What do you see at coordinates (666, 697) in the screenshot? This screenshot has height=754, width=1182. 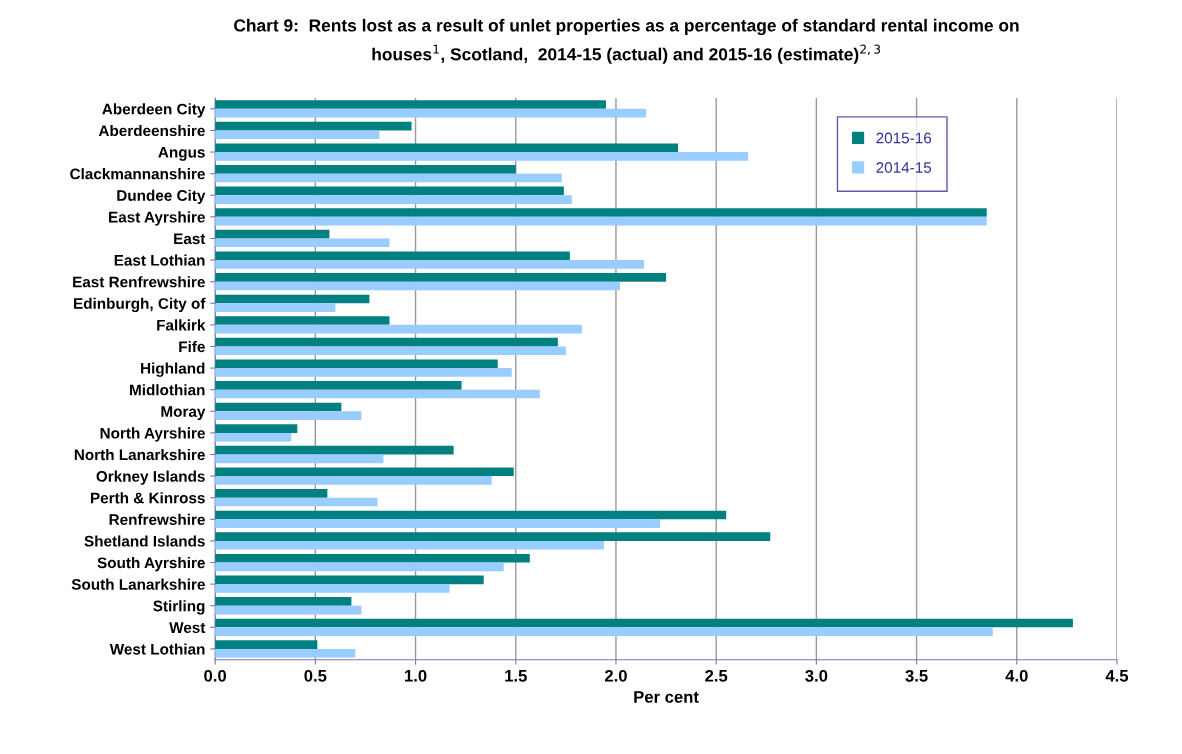 I see `x-axis-title: Per cent` at bounding box center [666, 697].